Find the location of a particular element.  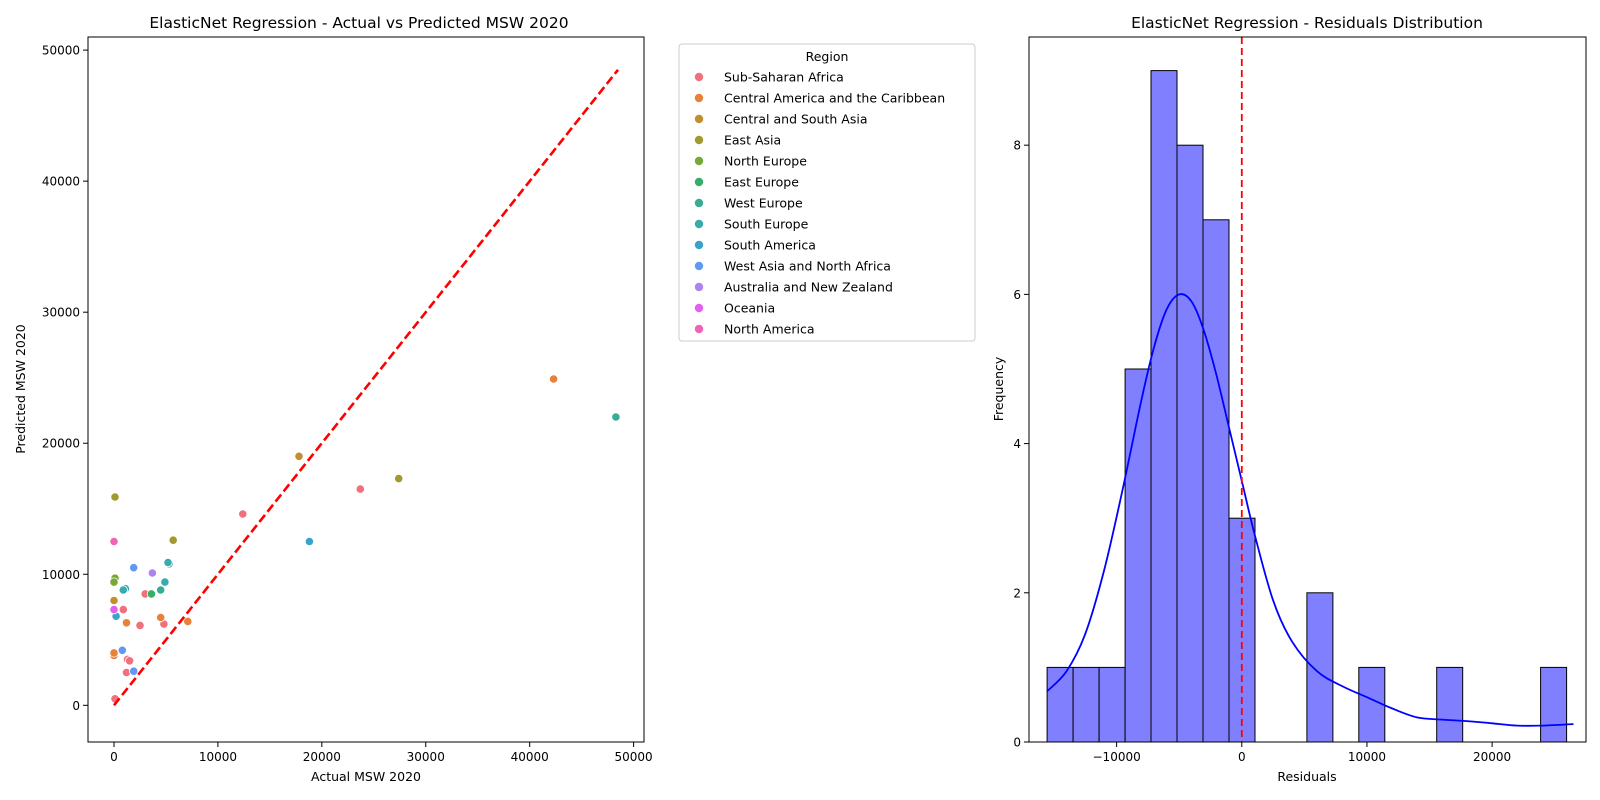

legend-title: Region is located at coordinates (827, 56).